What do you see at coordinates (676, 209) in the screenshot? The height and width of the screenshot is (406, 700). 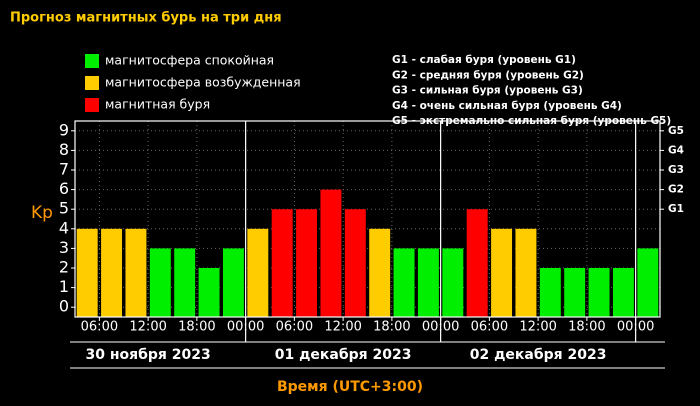 I see `y2-tick-label: G1` at bounding box center [676, 209].